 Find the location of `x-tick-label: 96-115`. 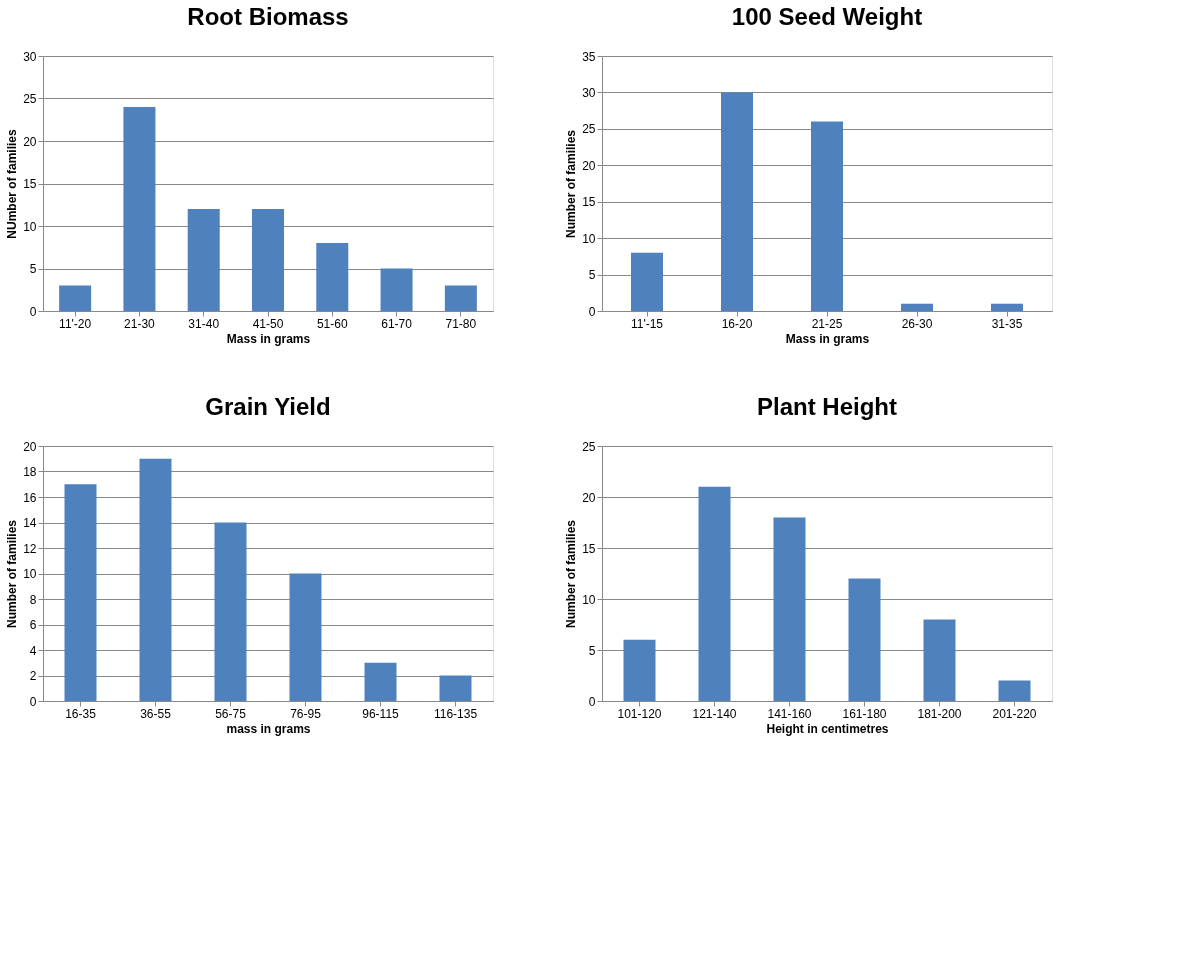

x-tick-label: 96-115 is located at coordinates (381, 713).